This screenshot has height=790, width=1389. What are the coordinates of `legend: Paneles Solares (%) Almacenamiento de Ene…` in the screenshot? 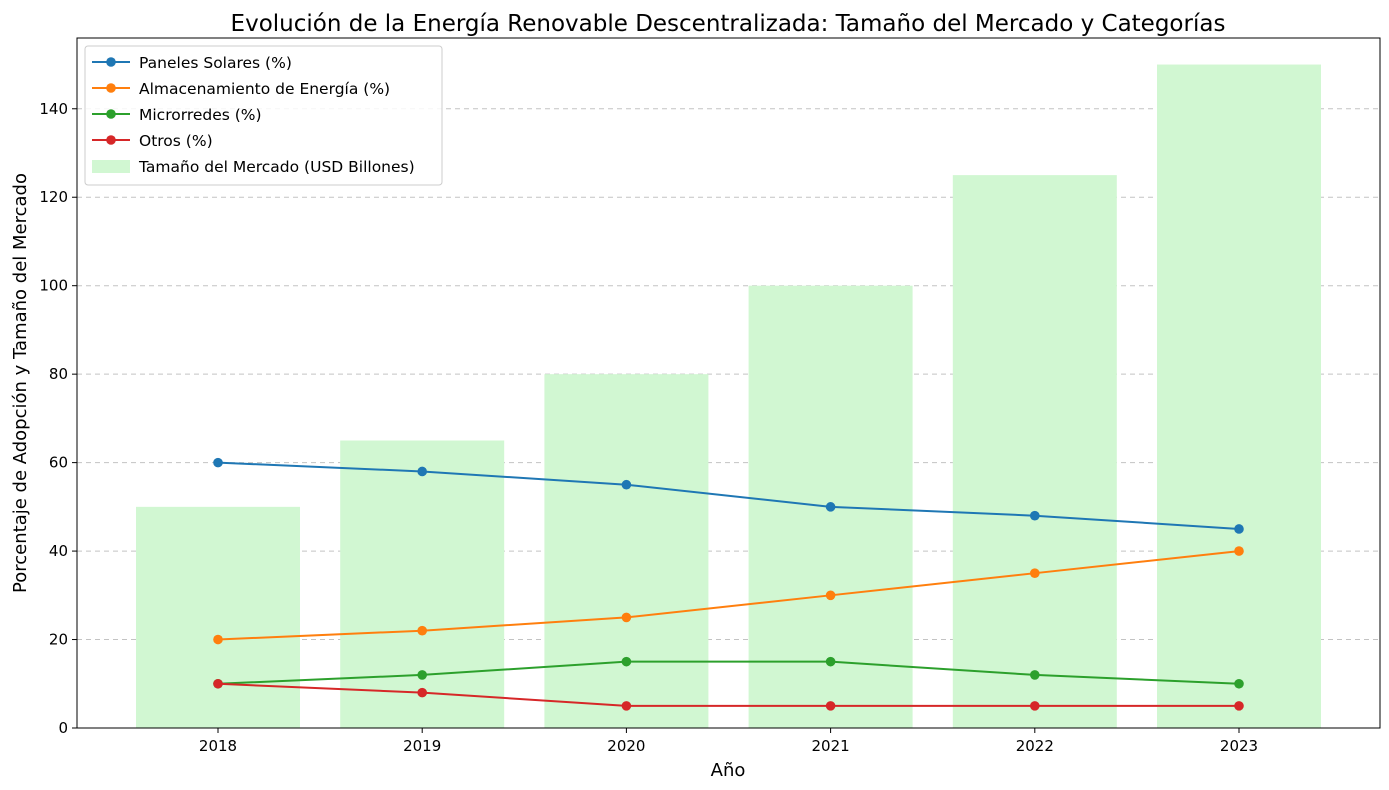 It's located at (263, 115).